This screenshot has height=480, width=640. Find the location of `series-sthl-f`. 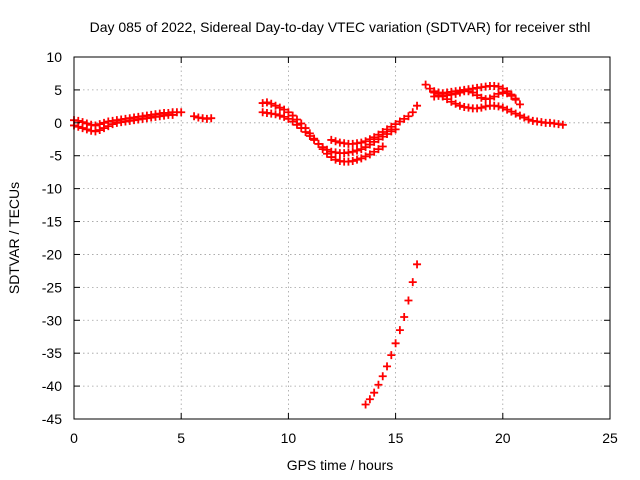

series-sthl-f is located at coordinates (374, 124).